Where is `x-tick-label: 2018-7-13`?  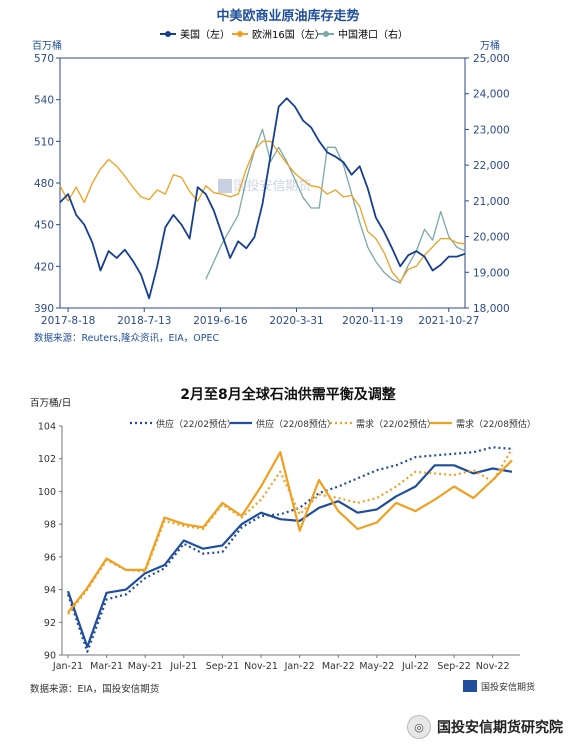 x-tick-label: 2018-7-13 is located at coordinates (144, 321).